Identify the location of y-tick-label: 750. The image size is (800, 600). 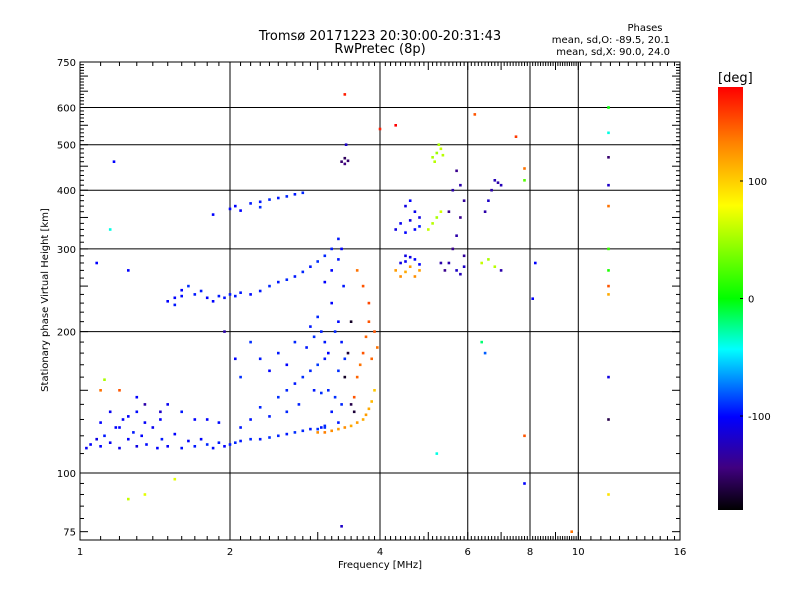
(66, 63).